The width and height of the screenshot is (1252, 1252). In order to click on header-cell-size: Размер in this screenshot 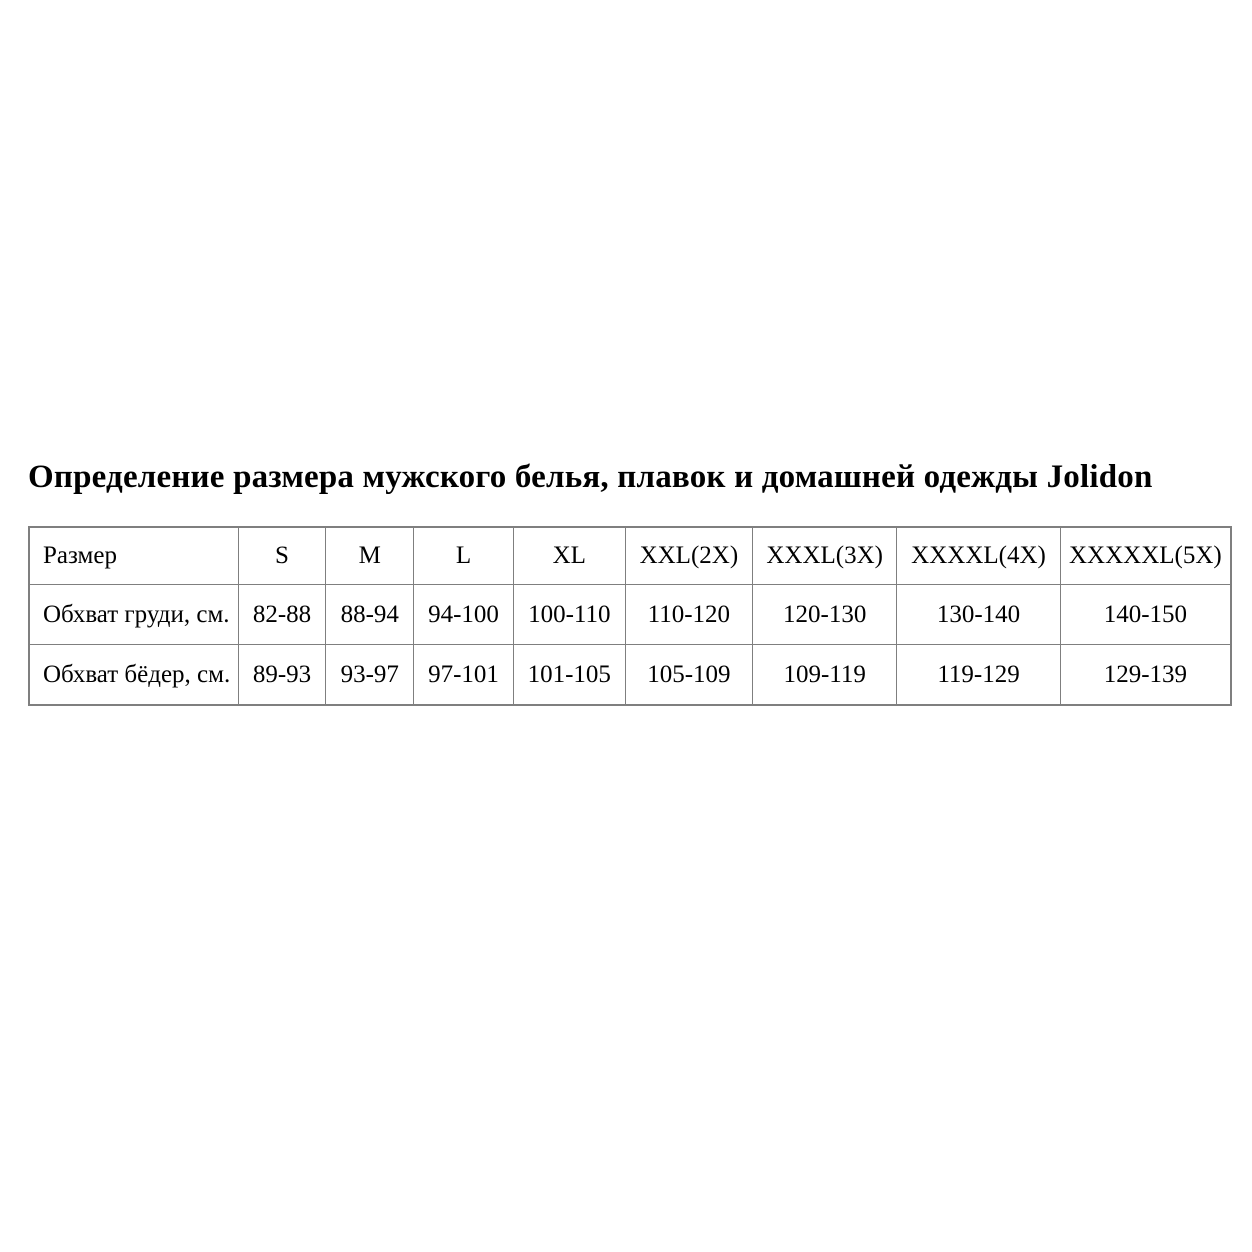, I will do `click(133, 556)`.